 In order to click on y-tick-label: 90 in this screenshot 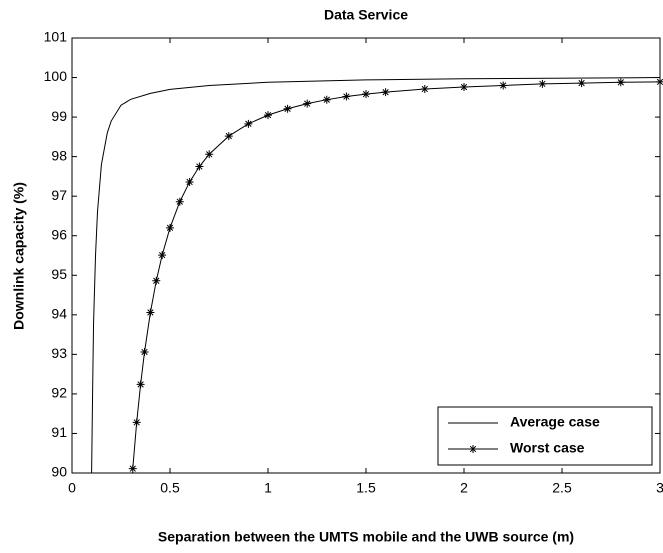, I will do `click(59, 472)`.